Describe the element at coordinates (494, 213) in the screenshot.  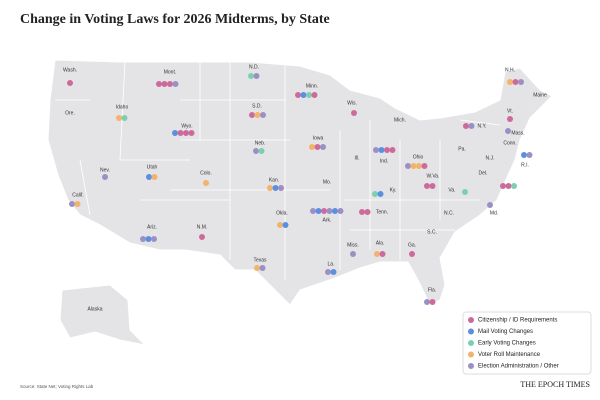
I see `state-label: Md.` at that location.